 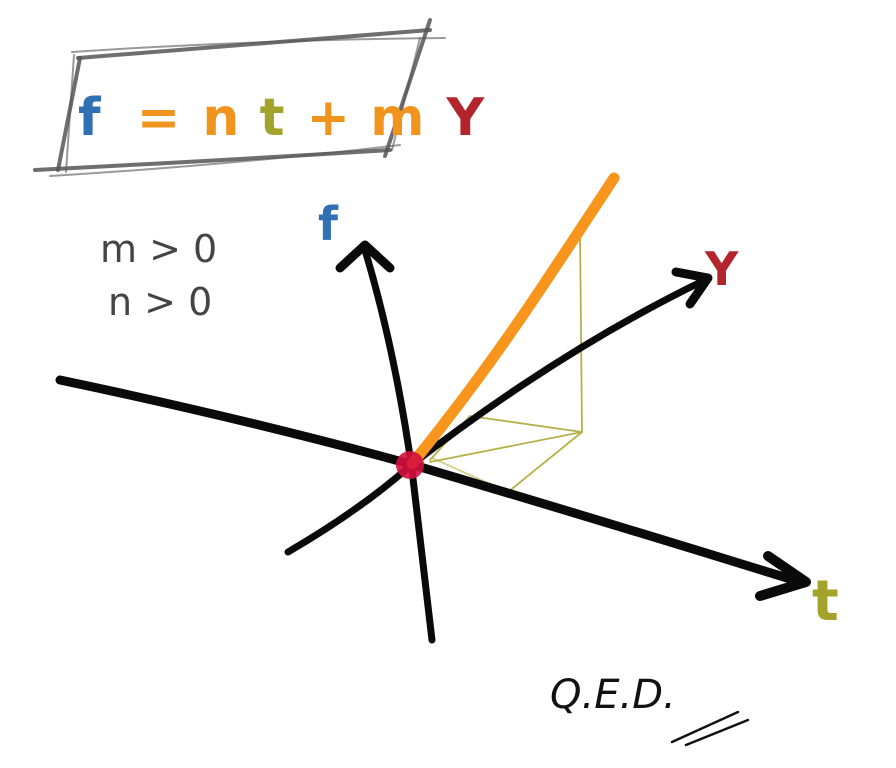 I want to click on qed-underline, so click(x=710, y=728).